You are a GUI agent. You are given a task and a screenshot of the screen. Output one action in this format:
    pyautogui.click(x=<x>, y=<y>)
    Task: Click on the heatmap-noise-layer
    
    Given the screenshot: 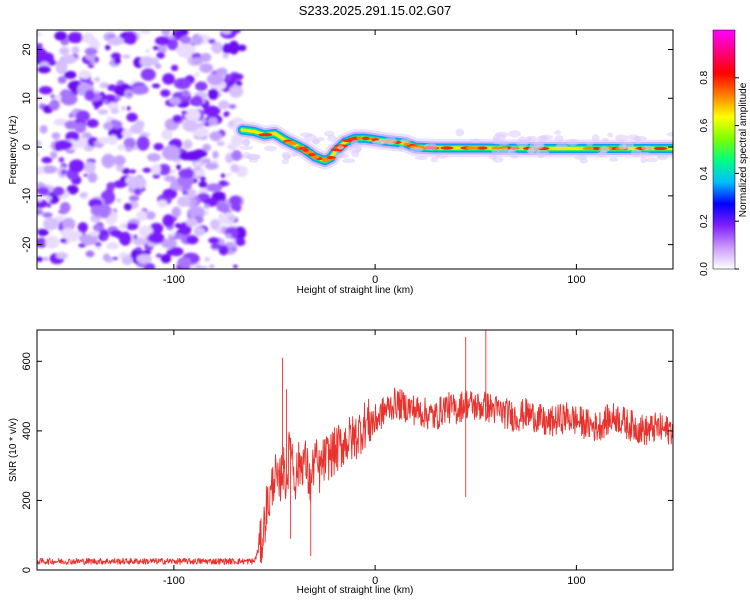 What is the action you would take?
    pyautogui.click(x=142, y=149)
    